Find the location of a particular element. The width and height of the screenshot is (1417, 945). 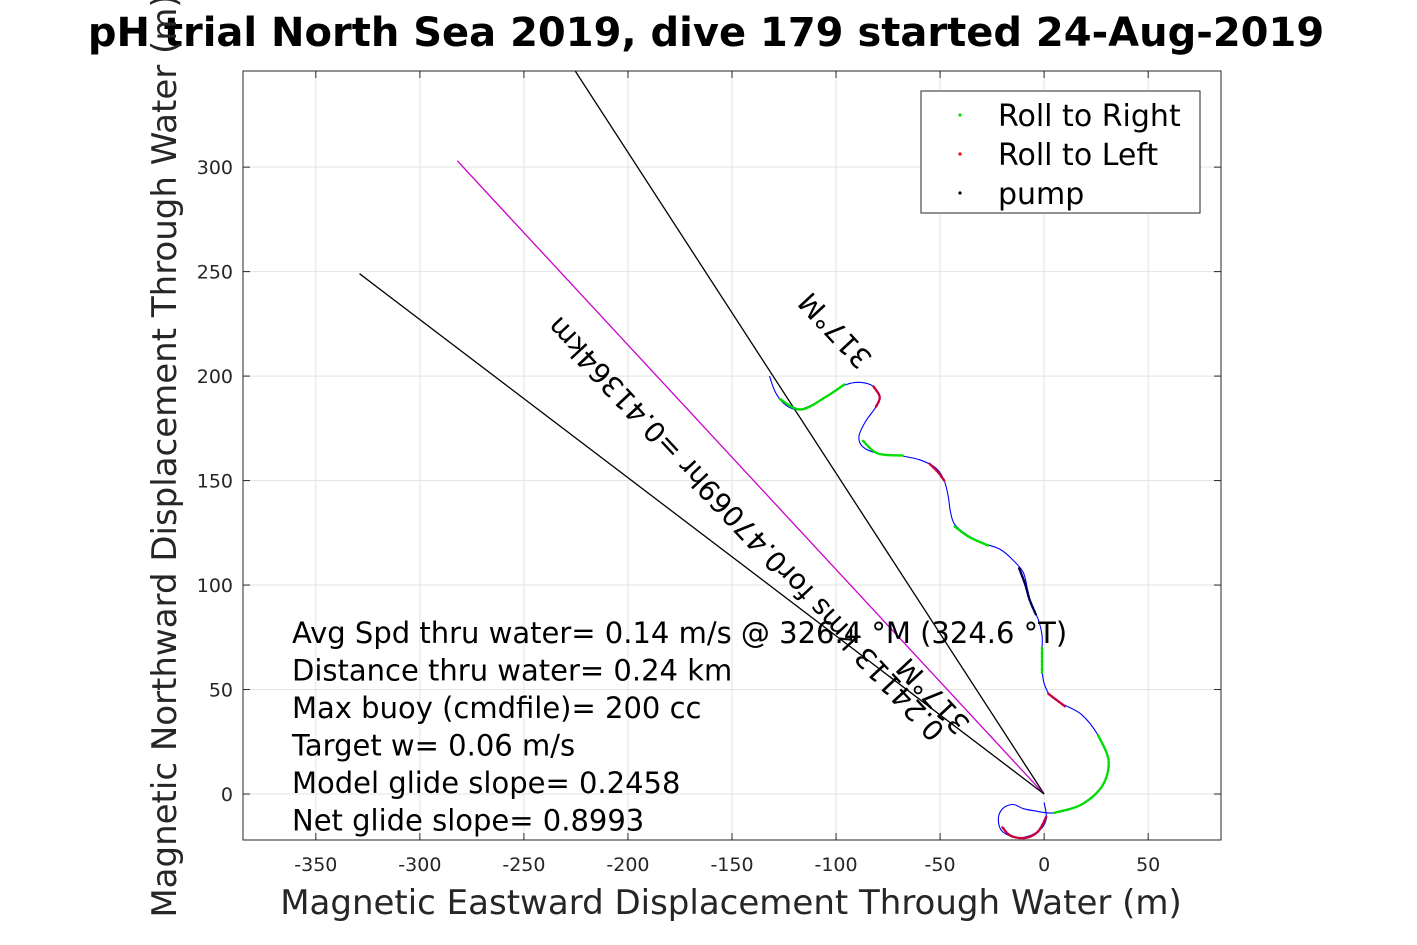

x-tick-label: -200 is located at coordinates (627, 865).